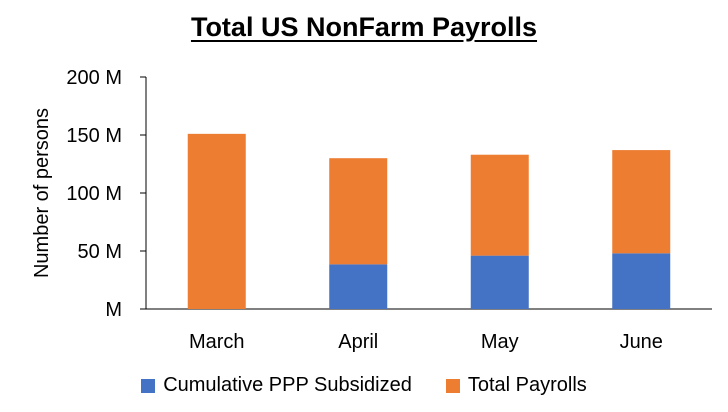  What do you see at coordinates (452, 385) in the screenshot?
I see `legend-swatch-total` at bounding box center [452, 385].